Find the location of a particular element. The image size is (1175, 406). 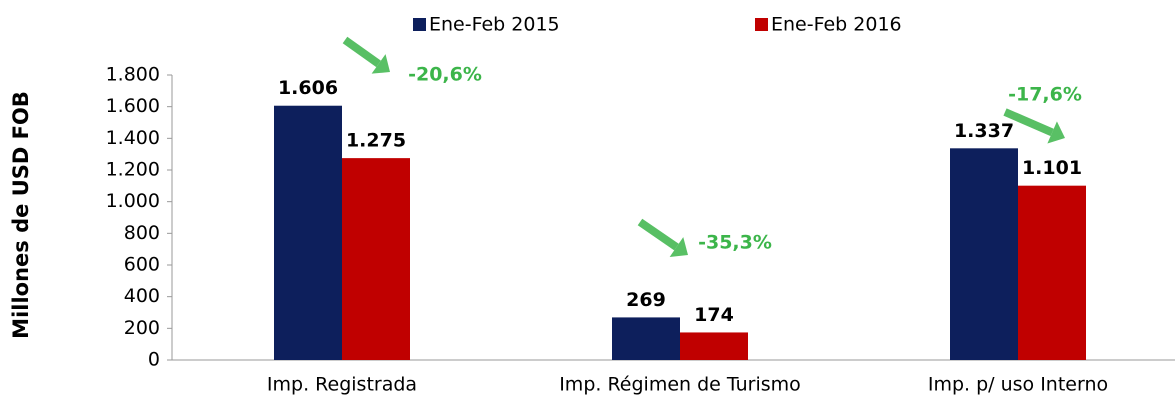

value-label: 1.606 is located at coordinates (308, 88).